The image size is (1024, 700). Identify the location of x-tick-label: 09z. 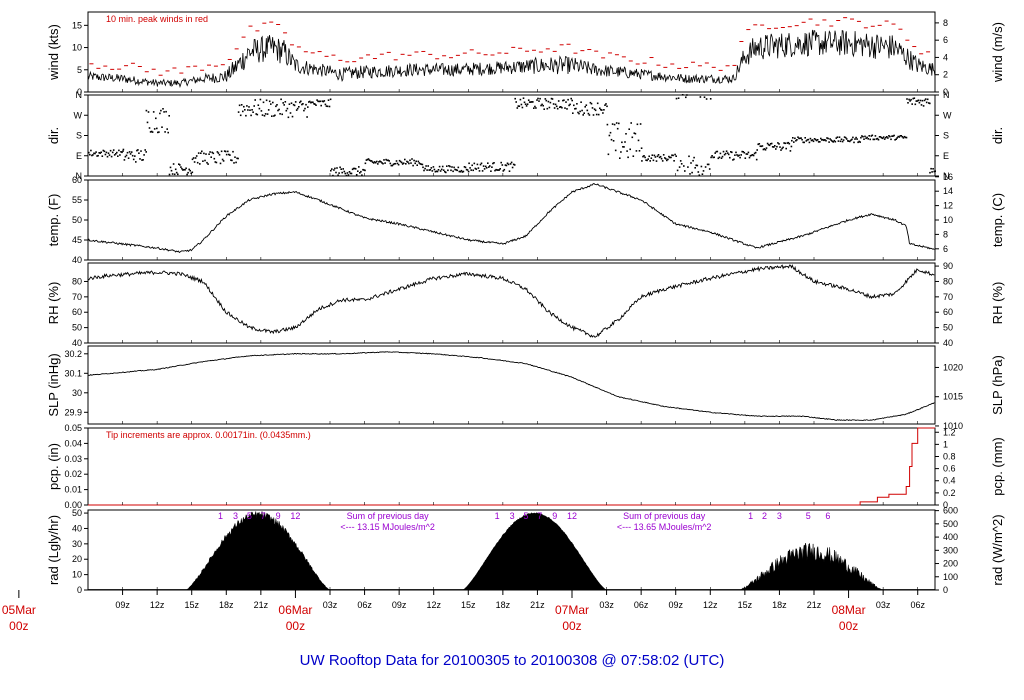
(675, 605).